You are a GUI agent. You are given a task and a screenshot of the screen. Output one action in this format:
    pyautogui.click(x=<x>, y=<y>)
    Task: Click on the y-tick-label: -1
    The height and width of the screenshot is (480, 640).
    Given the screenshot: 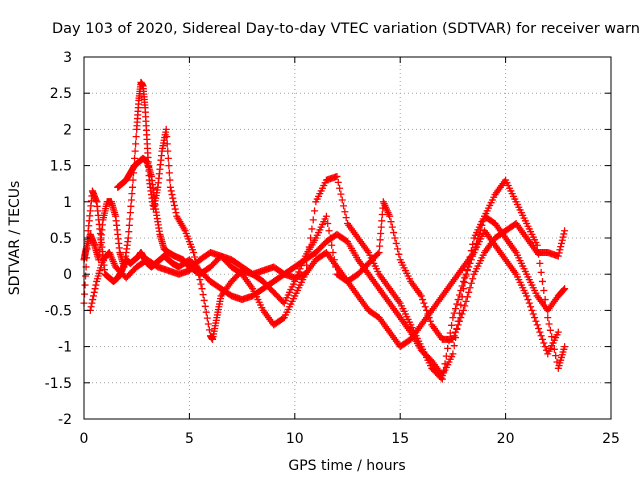 What is the action you would take?
    pyautogui.click(x=65, y=348)
    